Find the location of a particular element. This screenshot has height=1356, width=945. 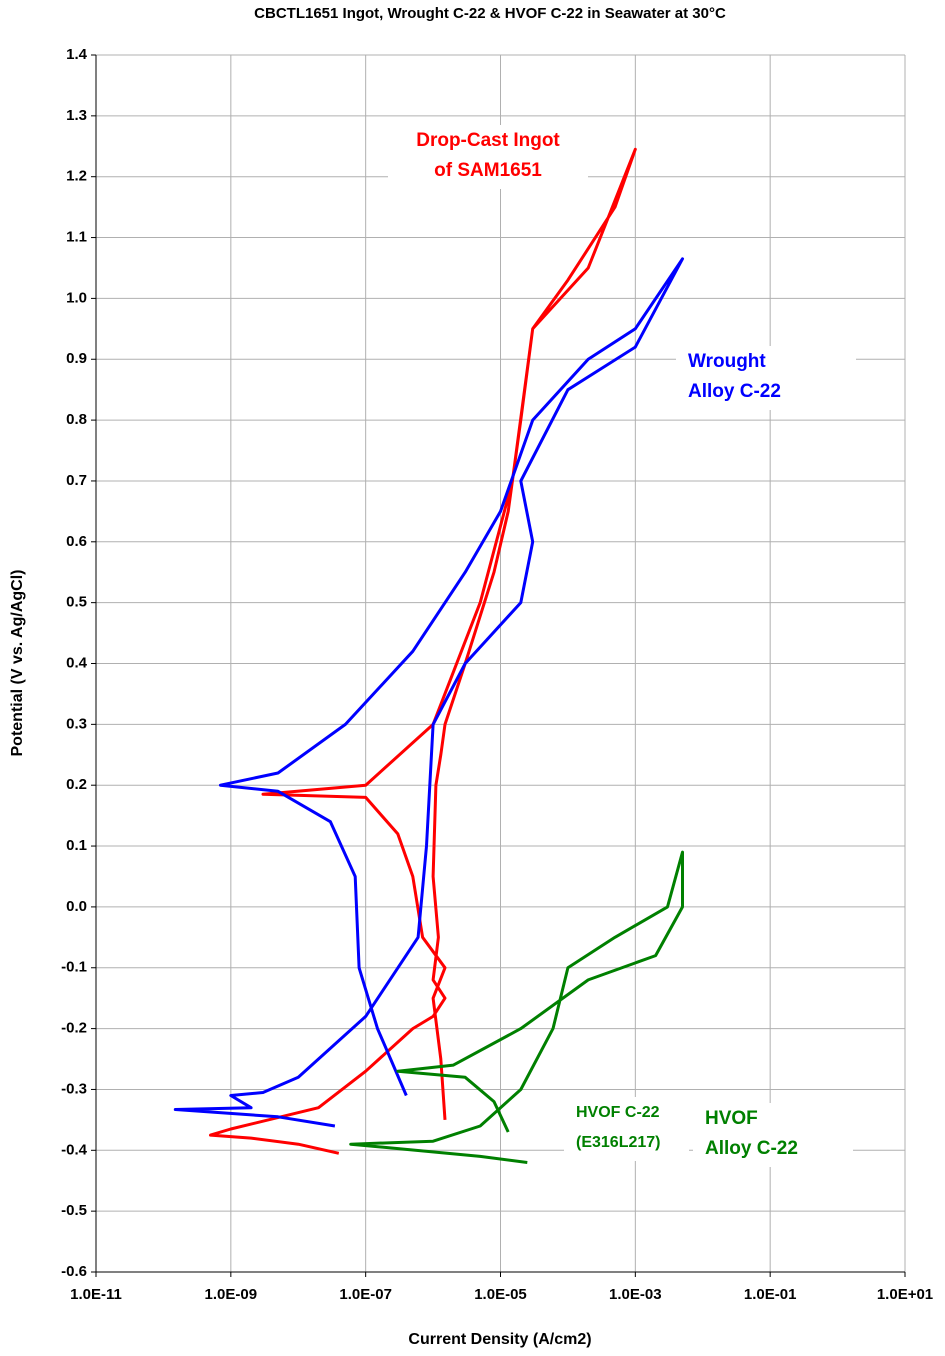

y-tick-label: 0.9 is located at coordinates (76, 358).